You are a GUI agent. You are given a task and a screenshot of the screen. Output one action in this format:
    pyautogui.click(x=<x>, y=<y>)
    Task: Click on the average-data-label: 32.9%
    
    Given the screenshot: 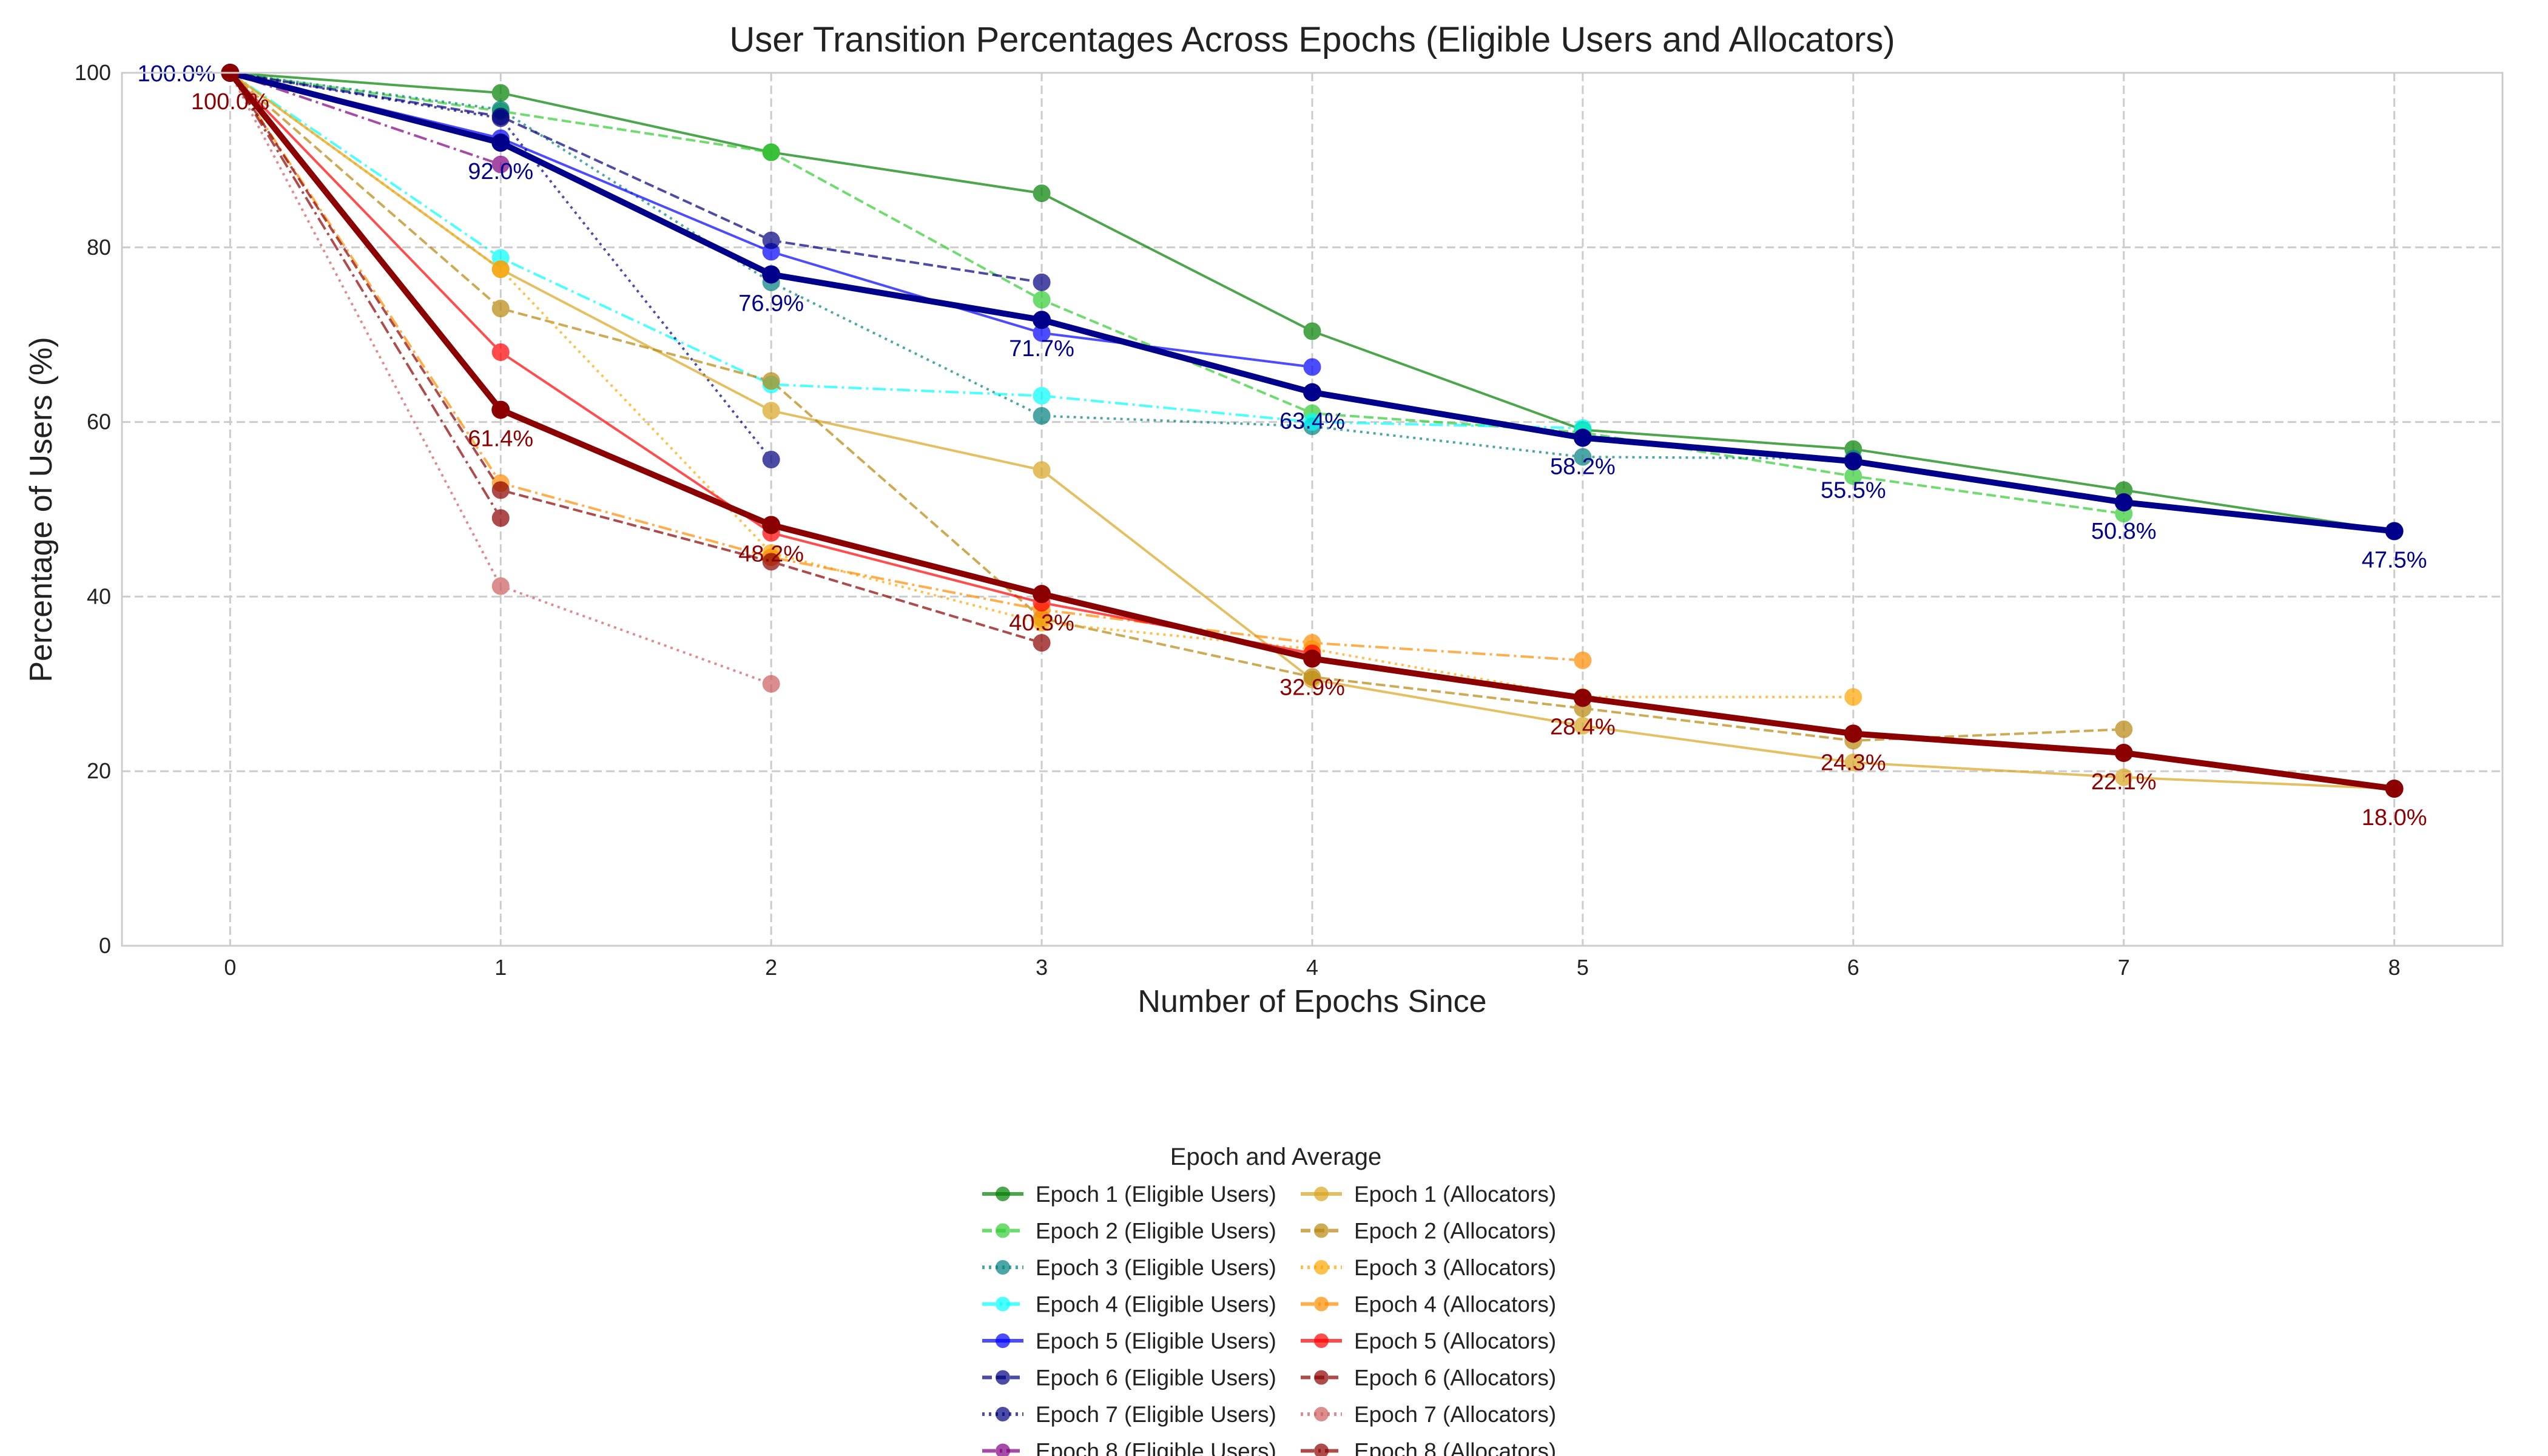 What is the action you would take?
    pyautogui.click(x=1312, y=688)
    